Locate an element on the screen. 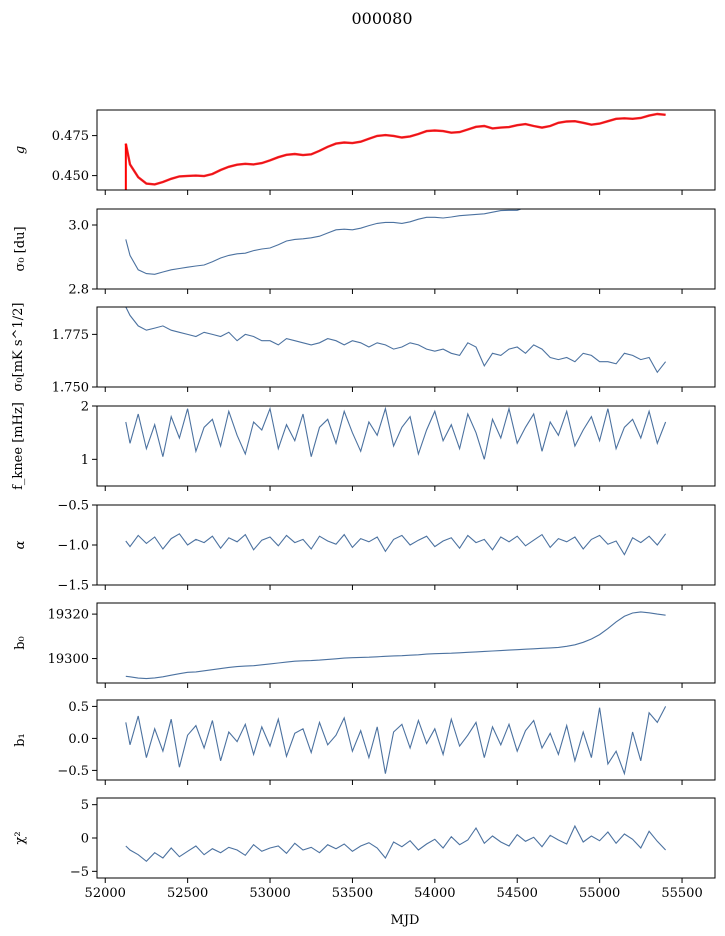 The width and height of the screenshot is (725, 936). x-axis-label: MJD is located at coordinates (405, 920).